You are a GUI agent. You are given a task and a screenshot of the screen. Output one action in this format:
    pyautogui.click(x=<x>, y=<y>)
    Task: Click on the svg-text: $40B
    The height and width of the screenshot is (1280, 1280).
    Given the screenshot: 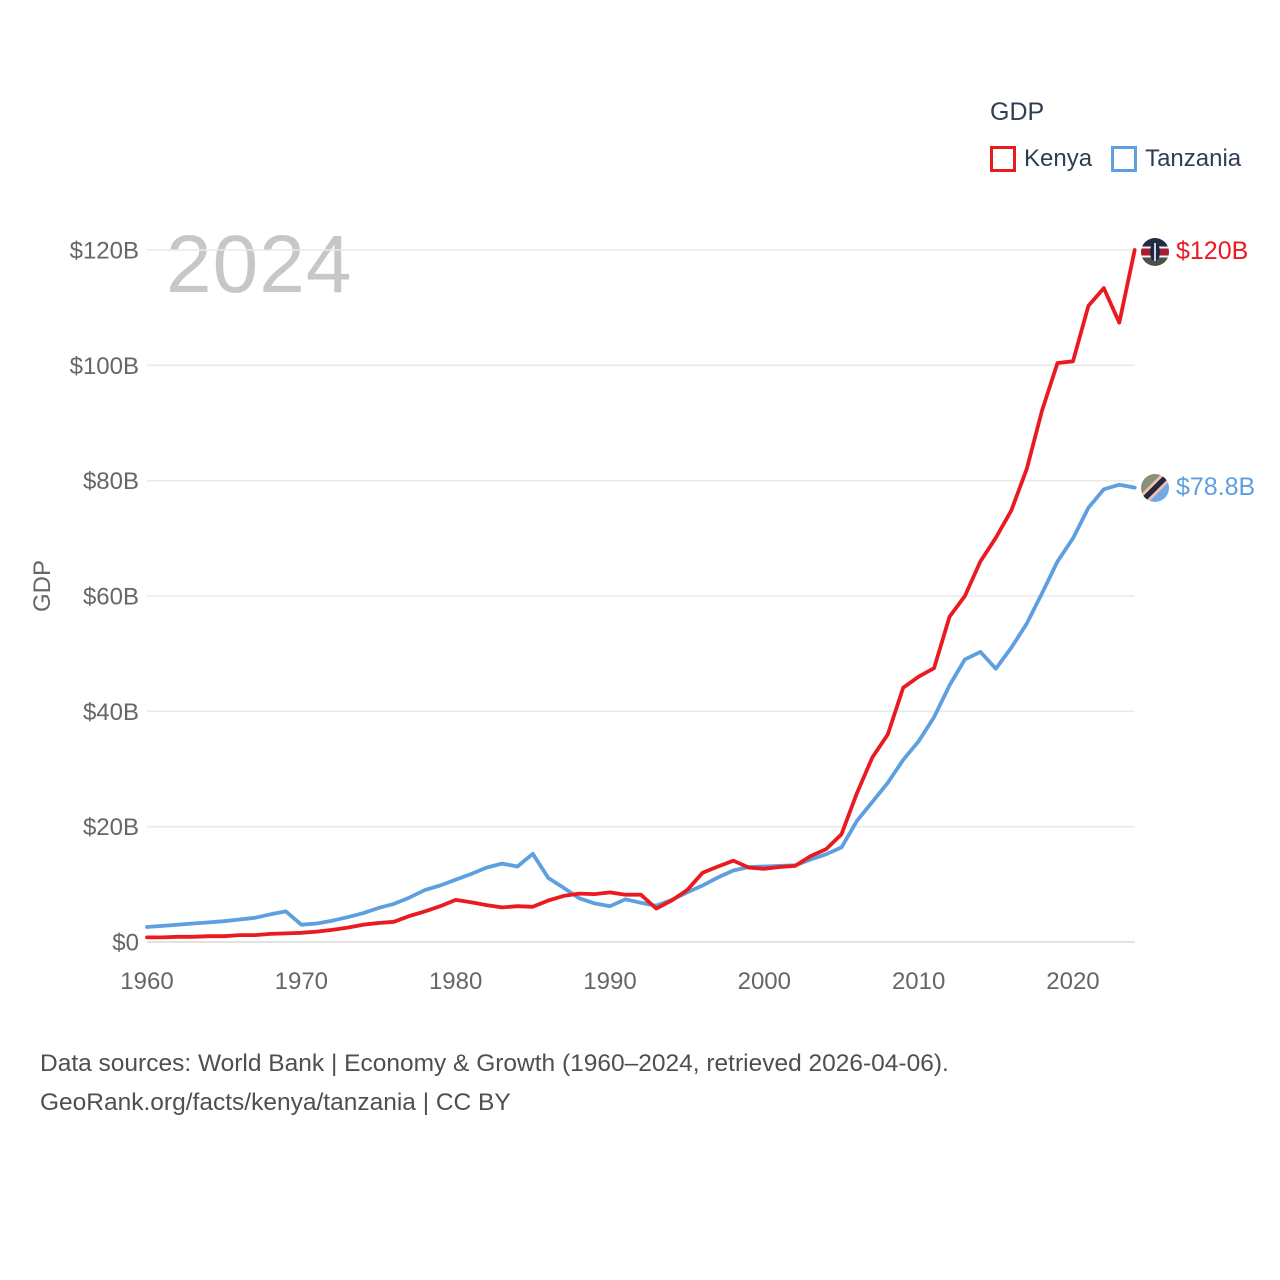 What is the action you would take?
    pyautogui.click(x=111, y=712)
    